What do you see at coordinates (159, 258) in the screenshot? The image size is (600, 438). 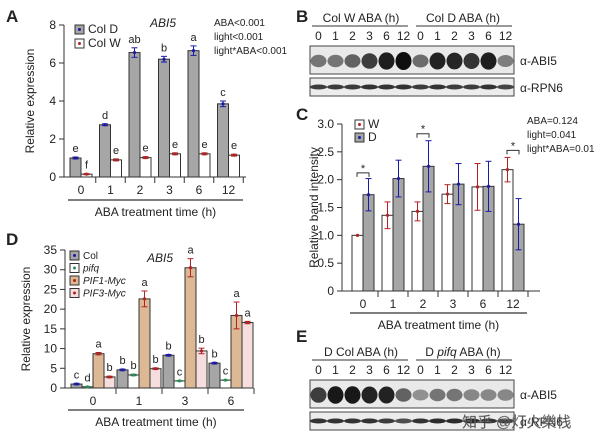 I see `chart-title: ABI5` at bounding box center [159, 258].